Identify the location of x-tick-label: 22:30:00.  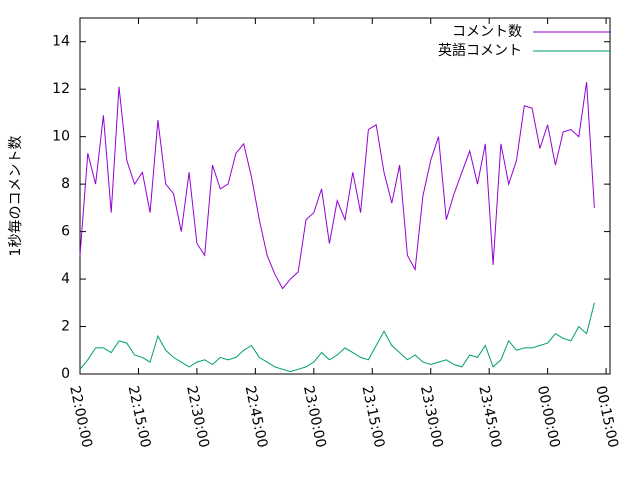
(197, 416).